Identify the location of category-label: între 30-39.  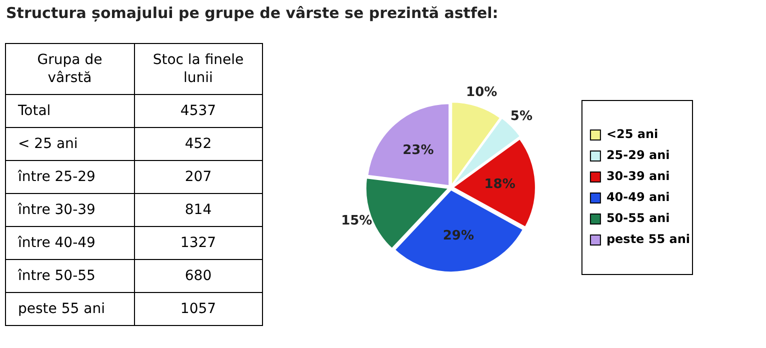
(70, 210).